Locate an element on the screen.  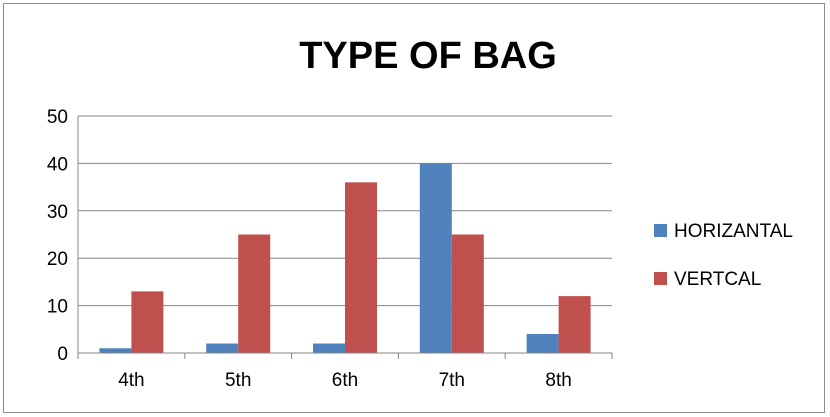
x-tick-label: 4th is located at coordinates (131, 380).